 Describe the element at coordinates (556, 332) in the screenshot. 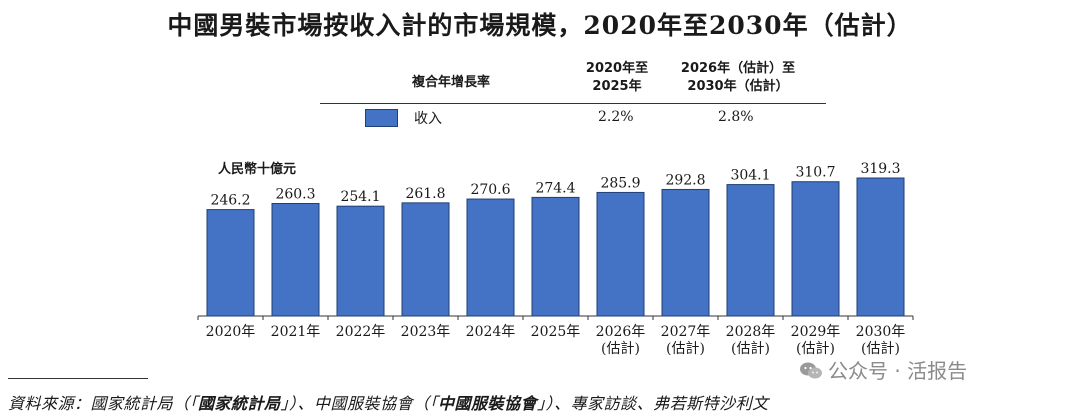

I see `x-tick-label: 2025年` at that location.